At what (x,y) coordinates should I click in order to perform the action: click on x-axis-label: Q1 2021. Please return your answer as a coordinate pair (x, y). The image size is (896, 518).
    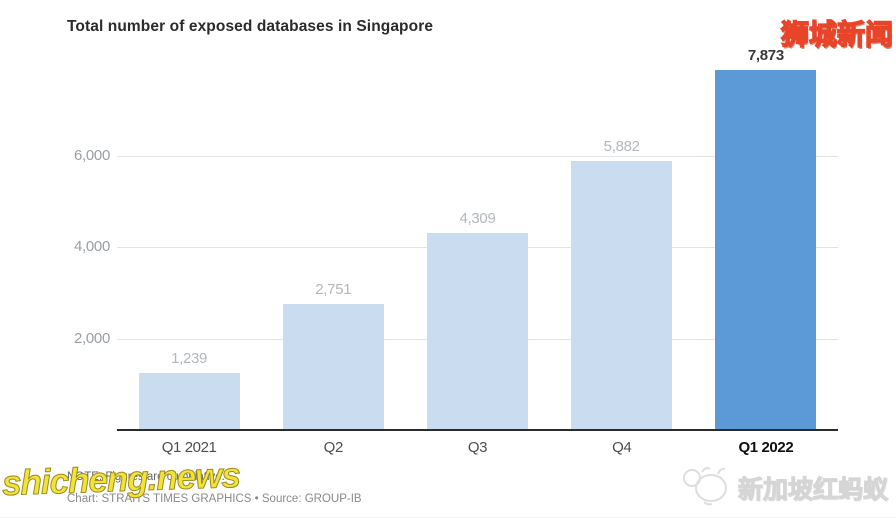
    Looking at the image, I should click on (189, 447).